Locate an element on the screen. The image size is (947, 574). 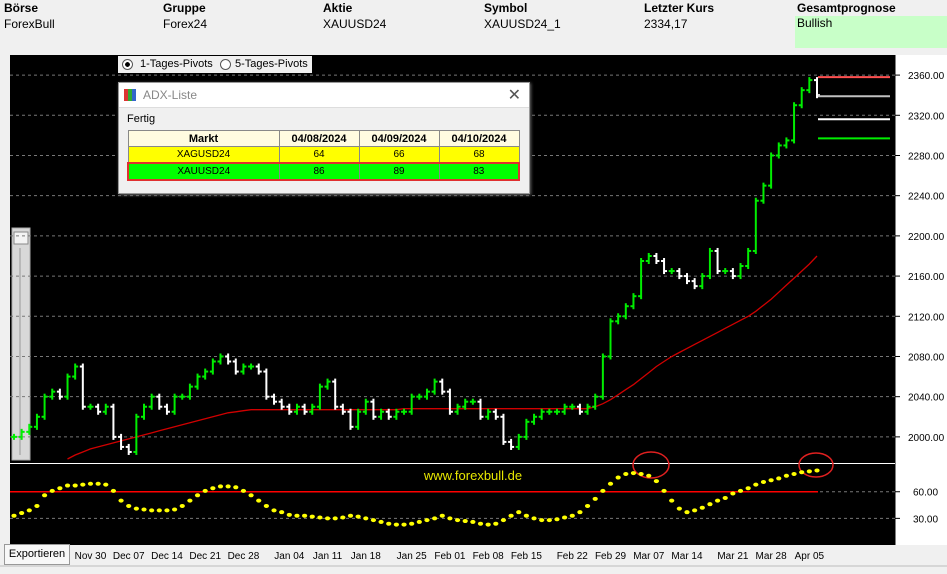
x-tick-label: Nov 30 is located at coordinates (91, 556).